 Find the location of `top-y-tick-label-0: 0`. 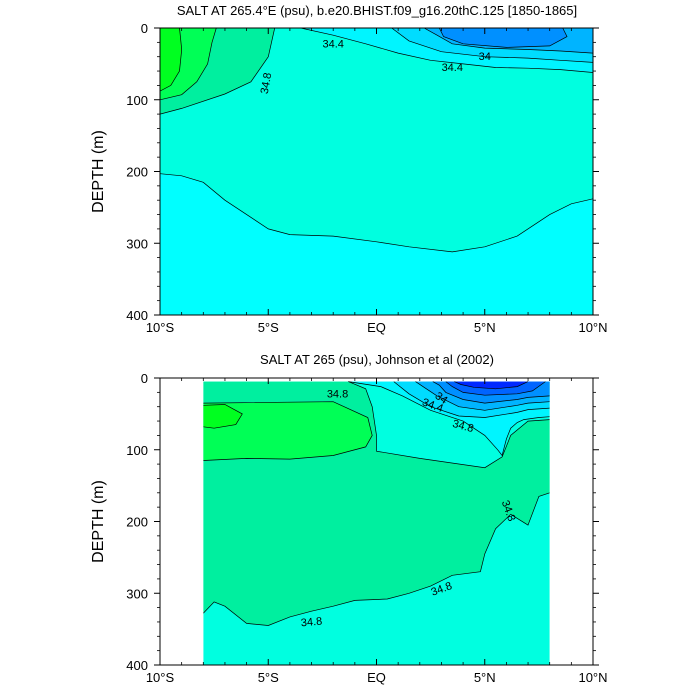

top-y-tick-label-0: 0 is located at coordinates (144, 28).